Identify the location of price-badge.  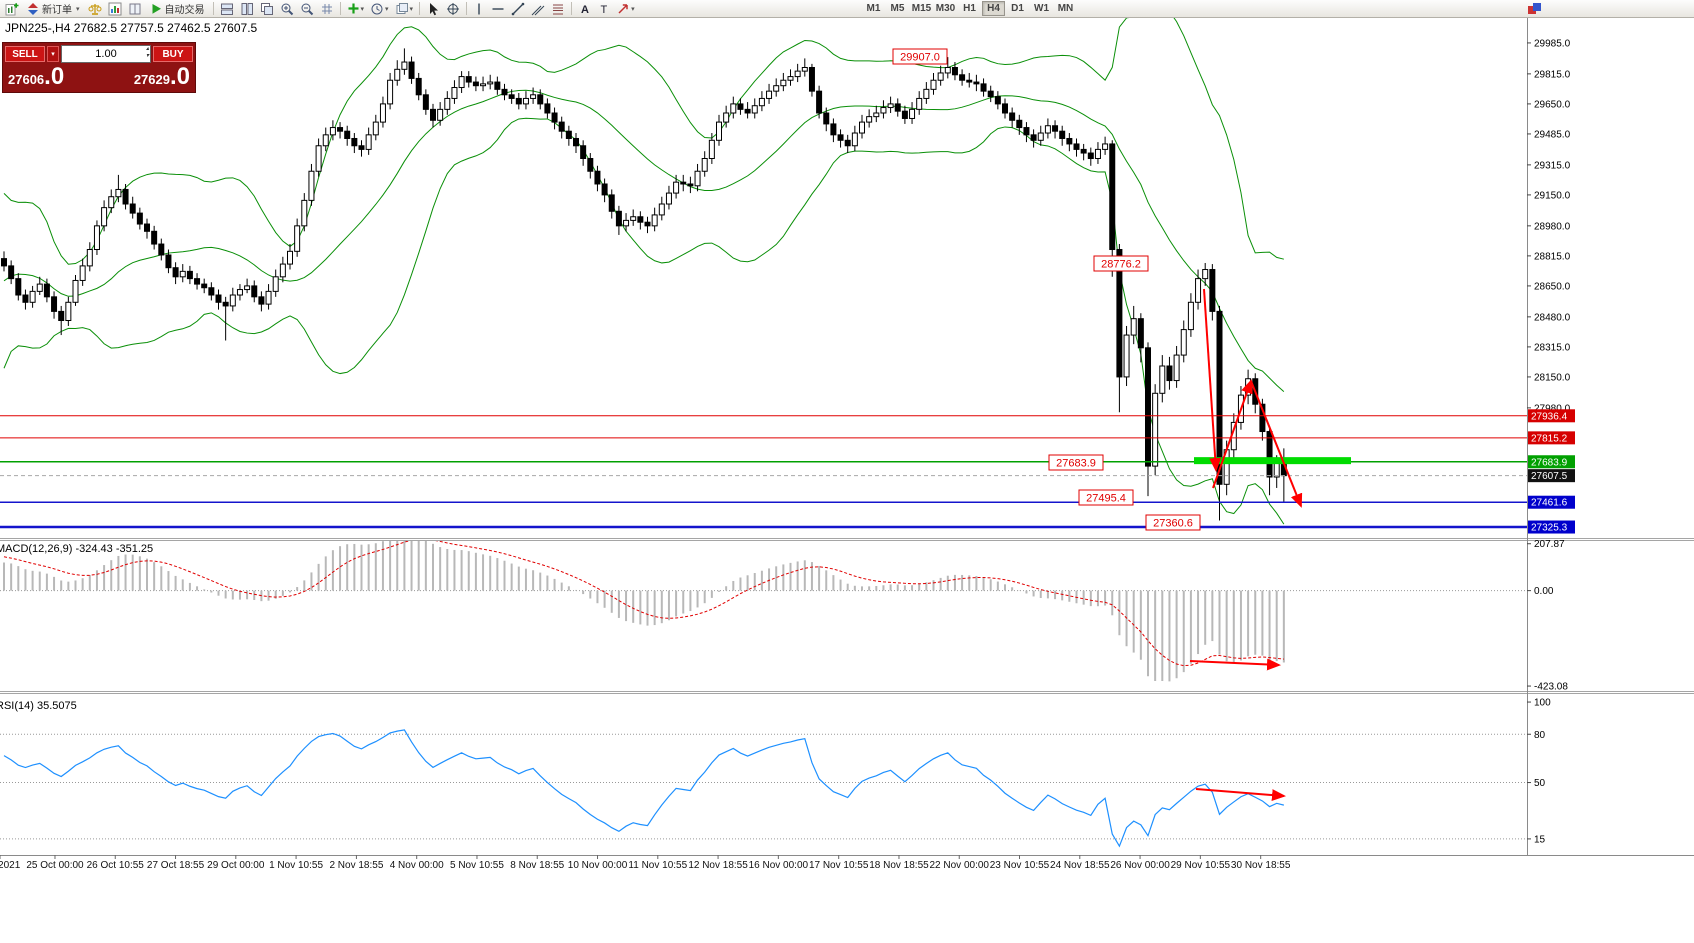
(1551, 462).